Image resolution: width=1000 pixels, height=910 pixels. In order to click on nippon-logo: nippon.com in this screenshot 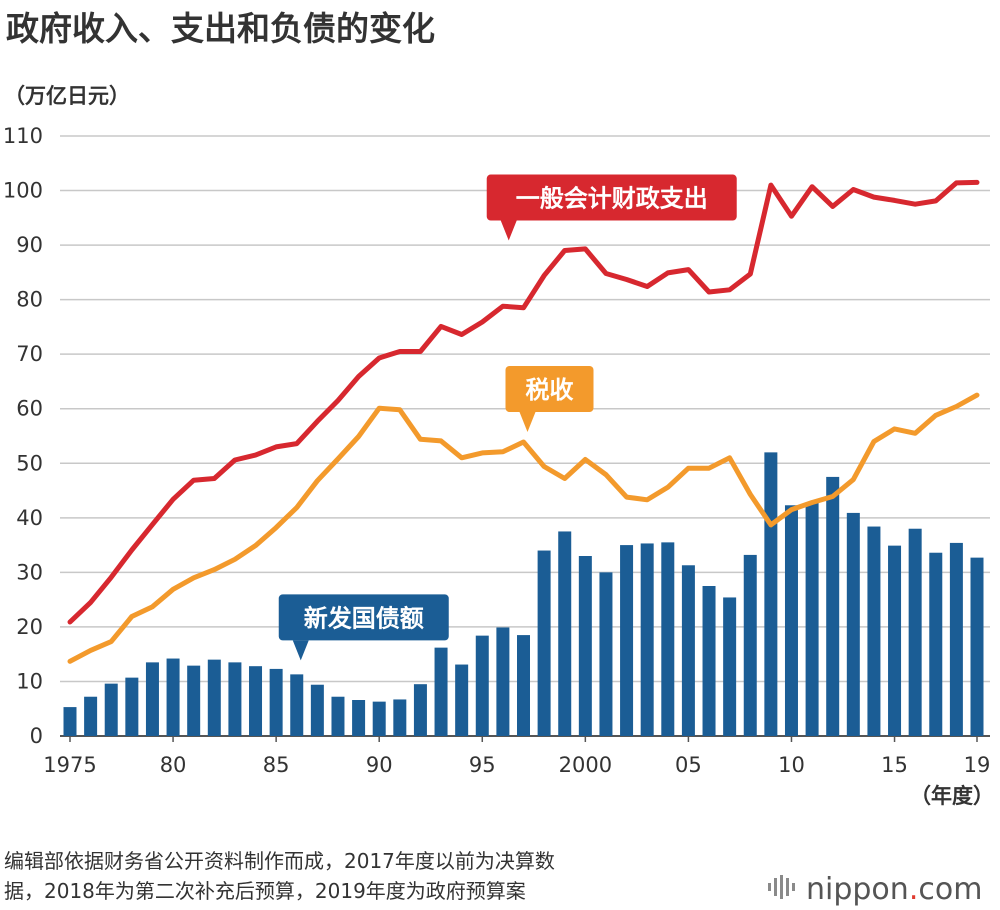, I will do `click(875, 889)`.